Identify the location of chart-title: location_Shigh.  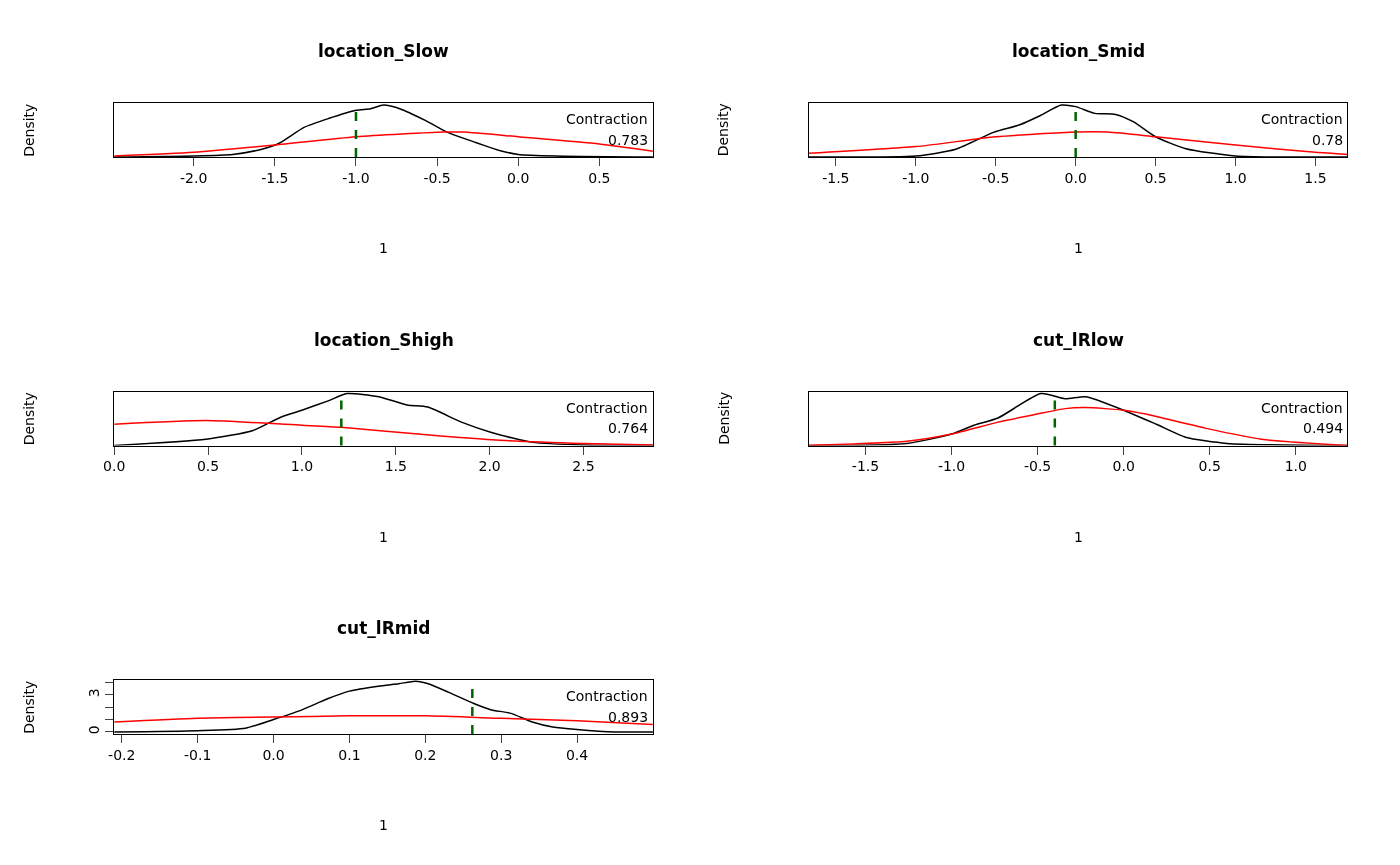
(384, 340).